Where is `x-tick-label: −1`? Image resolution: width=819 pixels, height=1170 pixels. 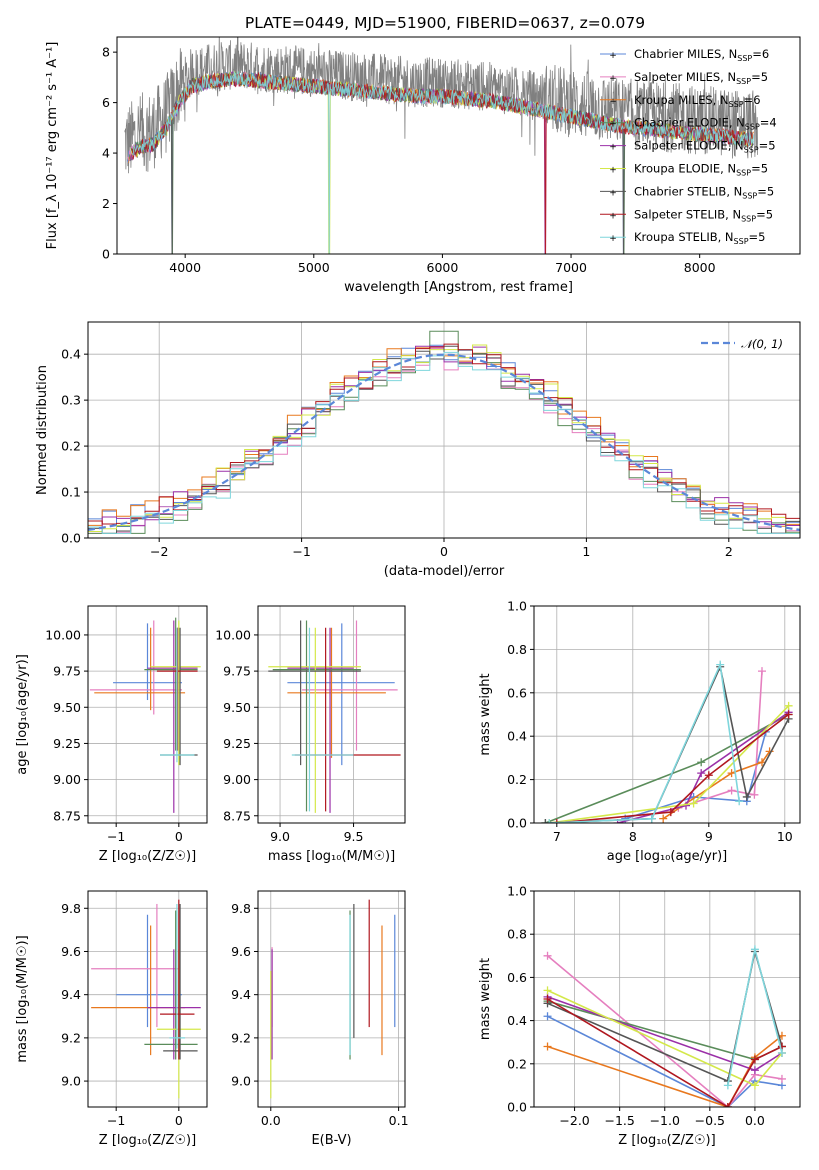 x-tick-label: −1 is located at coordinates (116, 836).